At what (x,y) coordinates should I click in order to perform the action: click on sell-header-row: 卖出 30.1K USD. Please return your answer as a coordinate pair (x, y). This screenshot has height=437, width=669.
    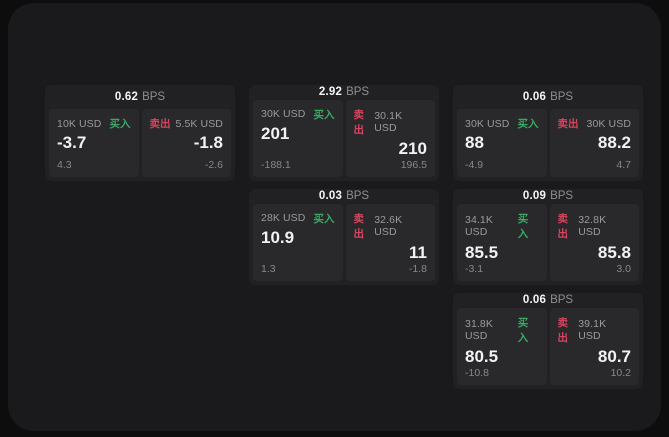
    Looking at the image, I should click on (391, 122).